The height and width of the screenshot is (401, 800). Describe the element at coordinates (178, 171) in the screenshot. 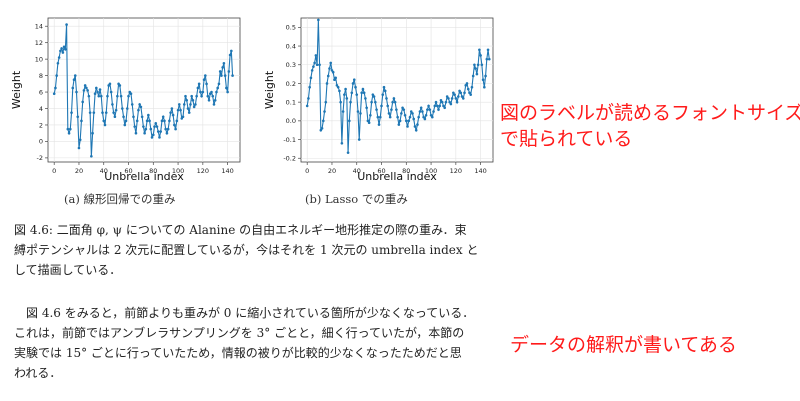

I see `x-tick-label: 100` at that location.